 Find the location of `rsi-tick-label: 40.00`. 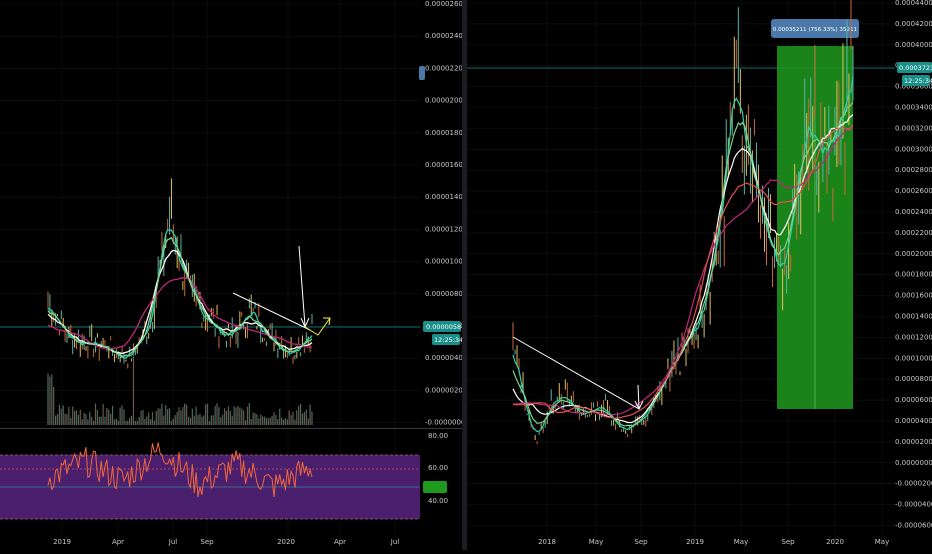

rsi-tick-label: 40.00 is located at coordinates (438, 501).